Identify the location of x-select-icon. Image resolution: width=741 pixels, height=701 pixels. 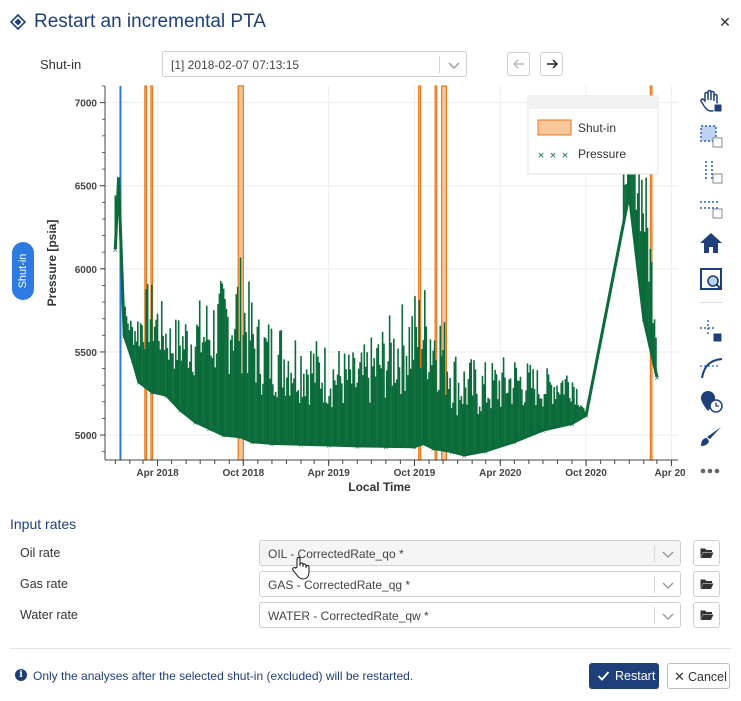
(711, 172).